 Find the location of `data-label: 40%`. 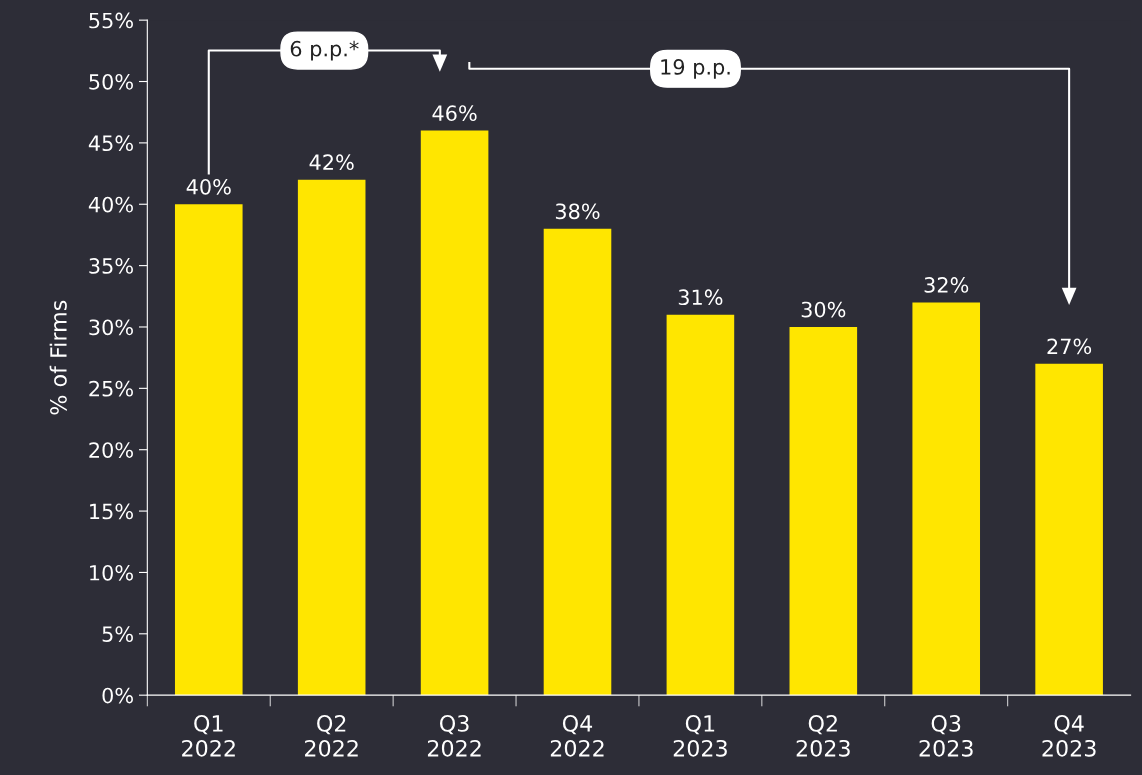

data-label: 40% is located at coordinates (208, 186).